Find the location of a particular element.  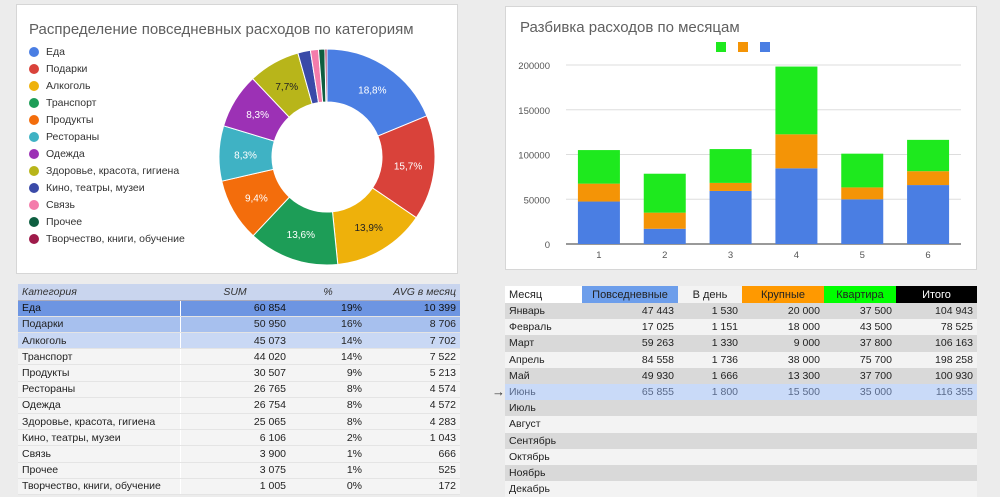

header-total: Итого is located at coordinates (936, 294).